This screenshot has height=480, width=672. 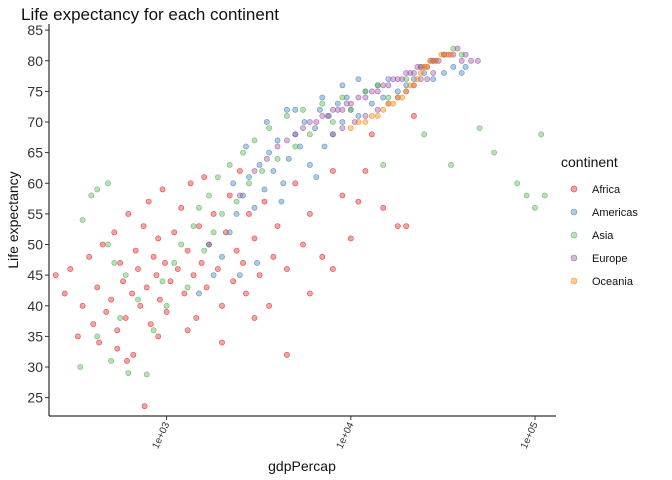 I want to click on y-tick-label-60: 60, so click(x=35, y=183).